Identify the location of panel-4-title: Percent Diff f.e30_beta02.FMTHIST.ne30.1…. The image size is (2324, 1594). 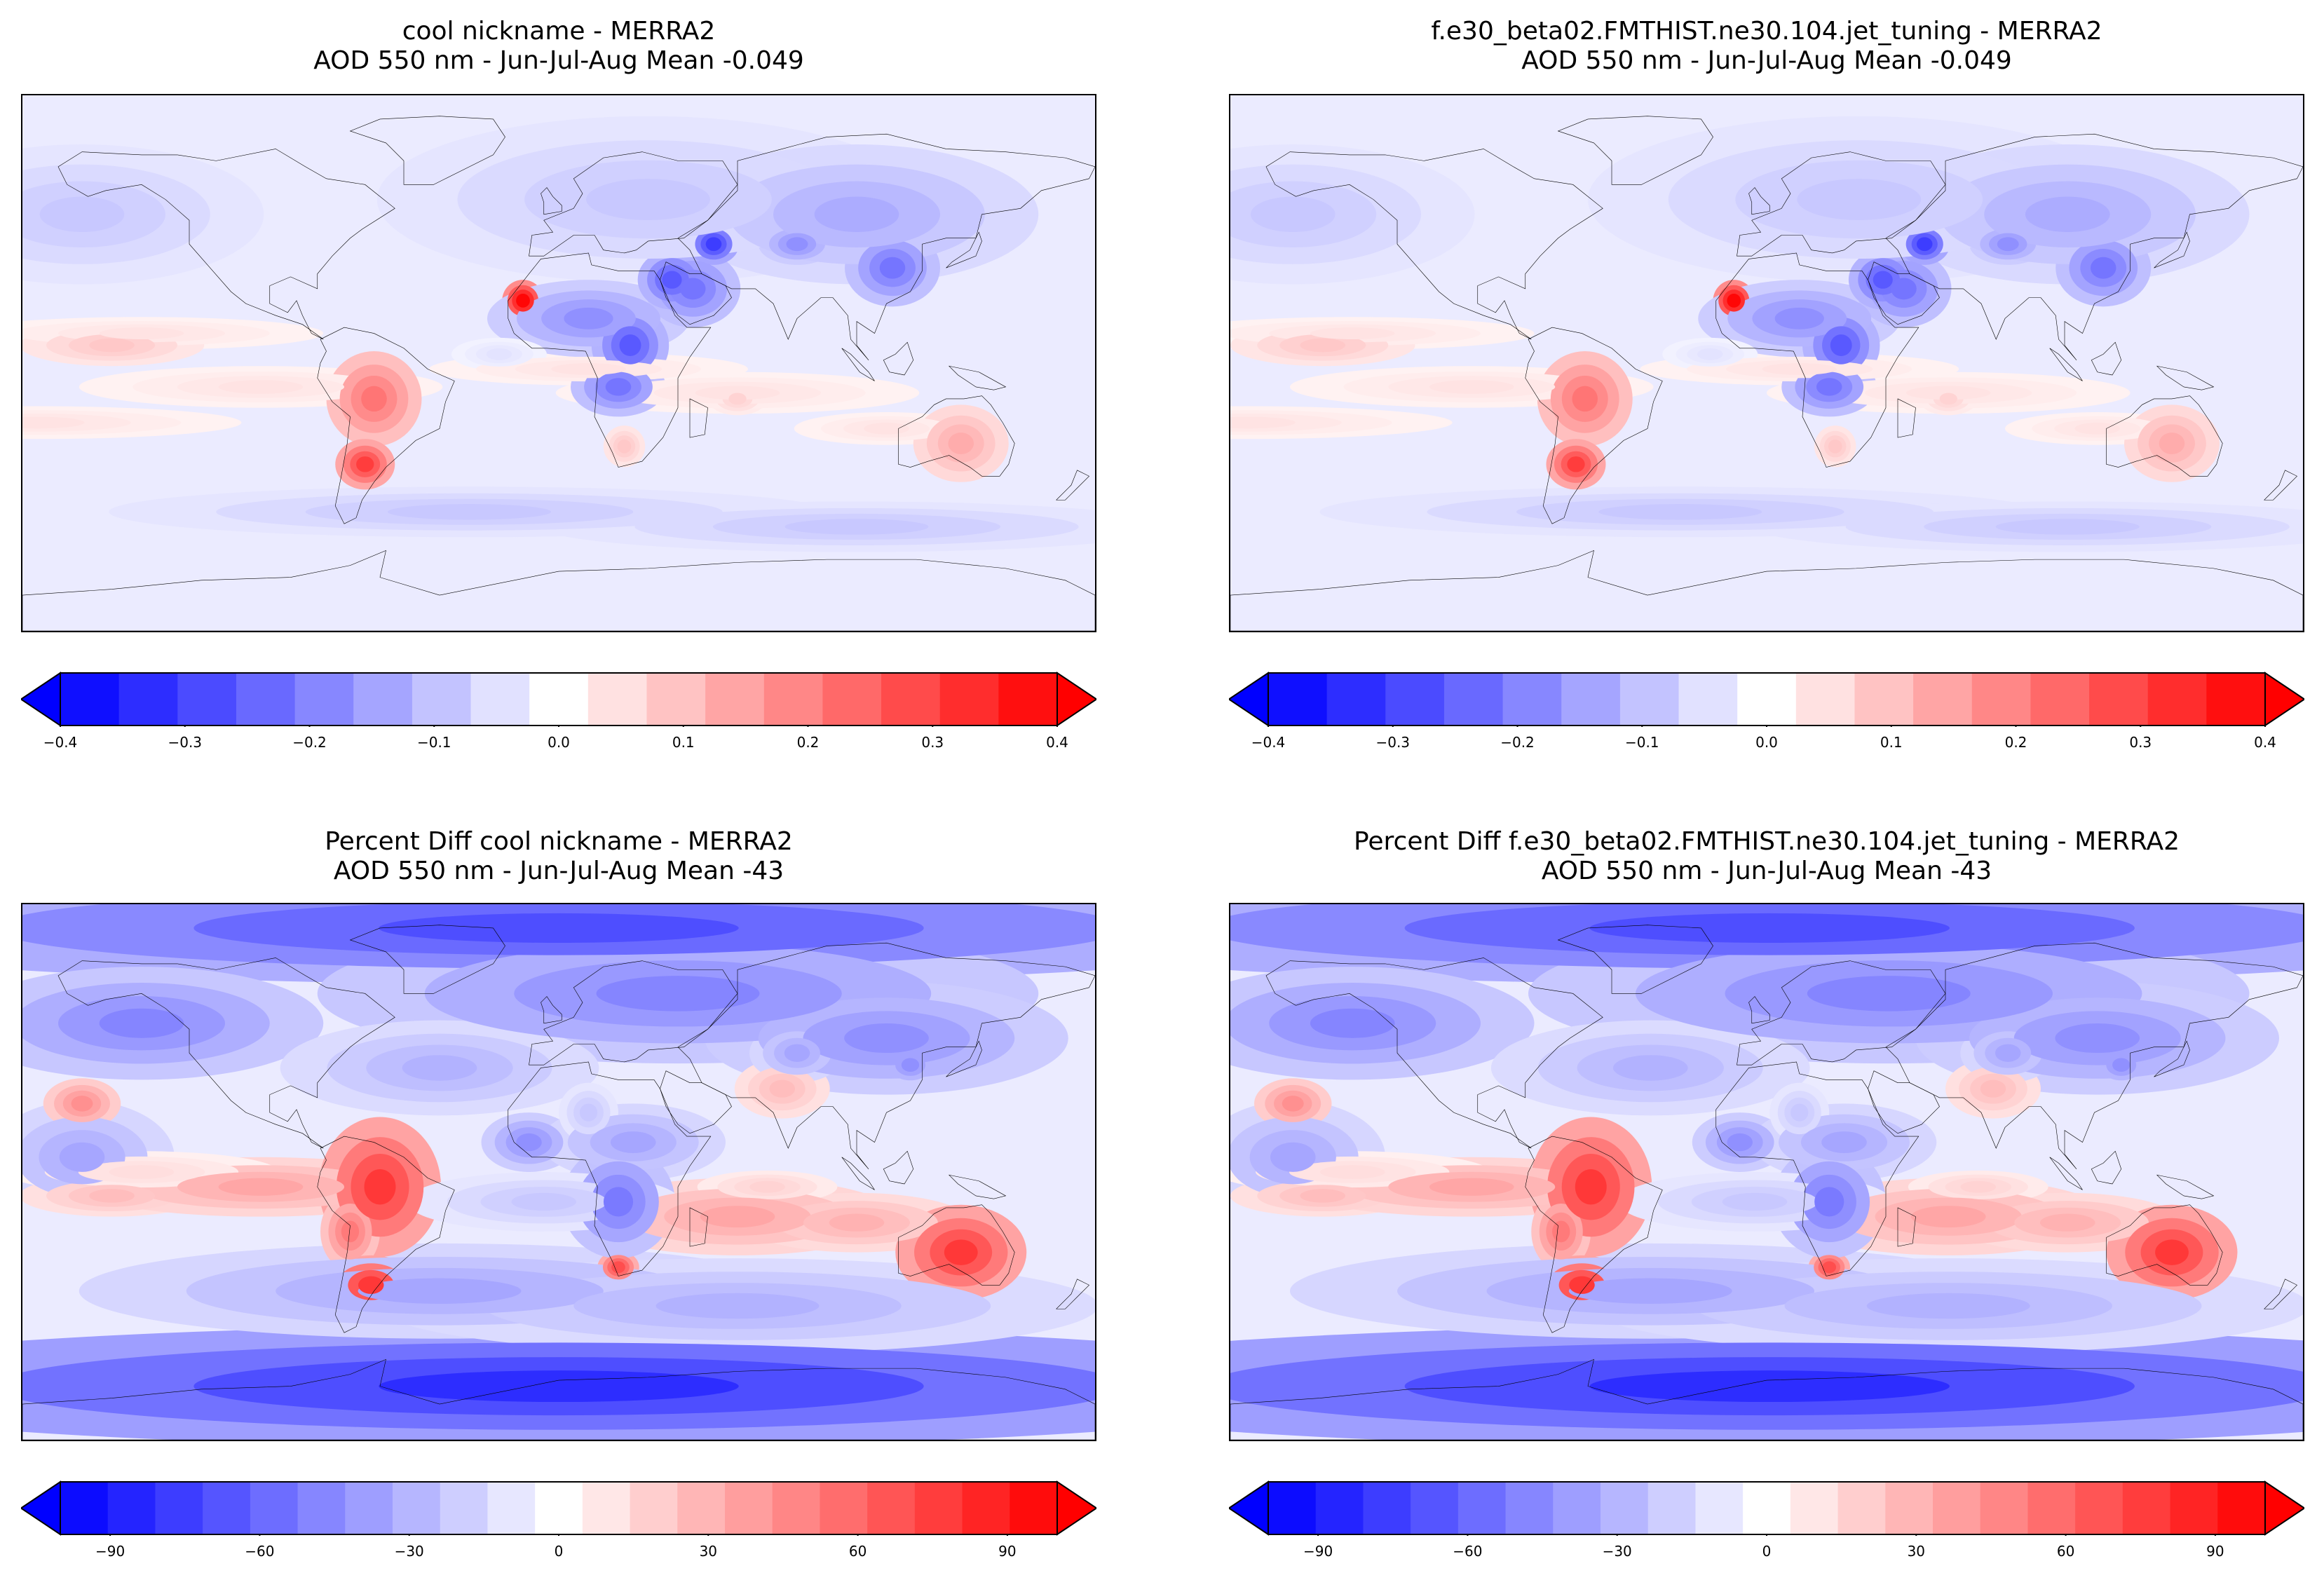
(1766, 856).